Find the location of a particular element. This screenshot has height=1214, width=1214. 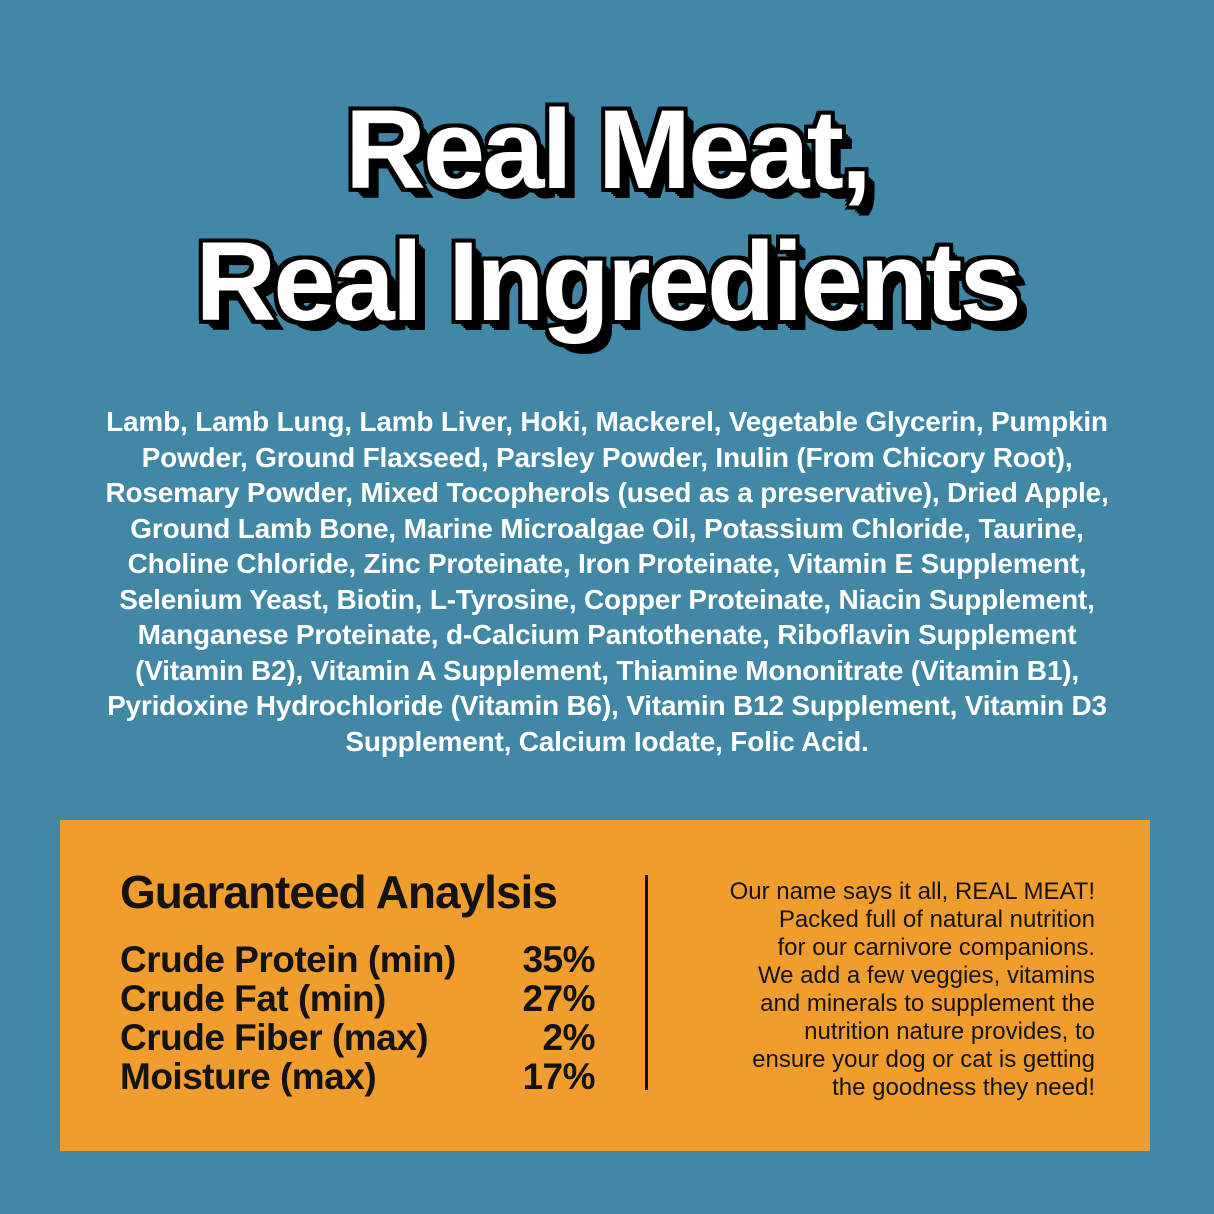

panel-divider is located at coordinates (646, 982).